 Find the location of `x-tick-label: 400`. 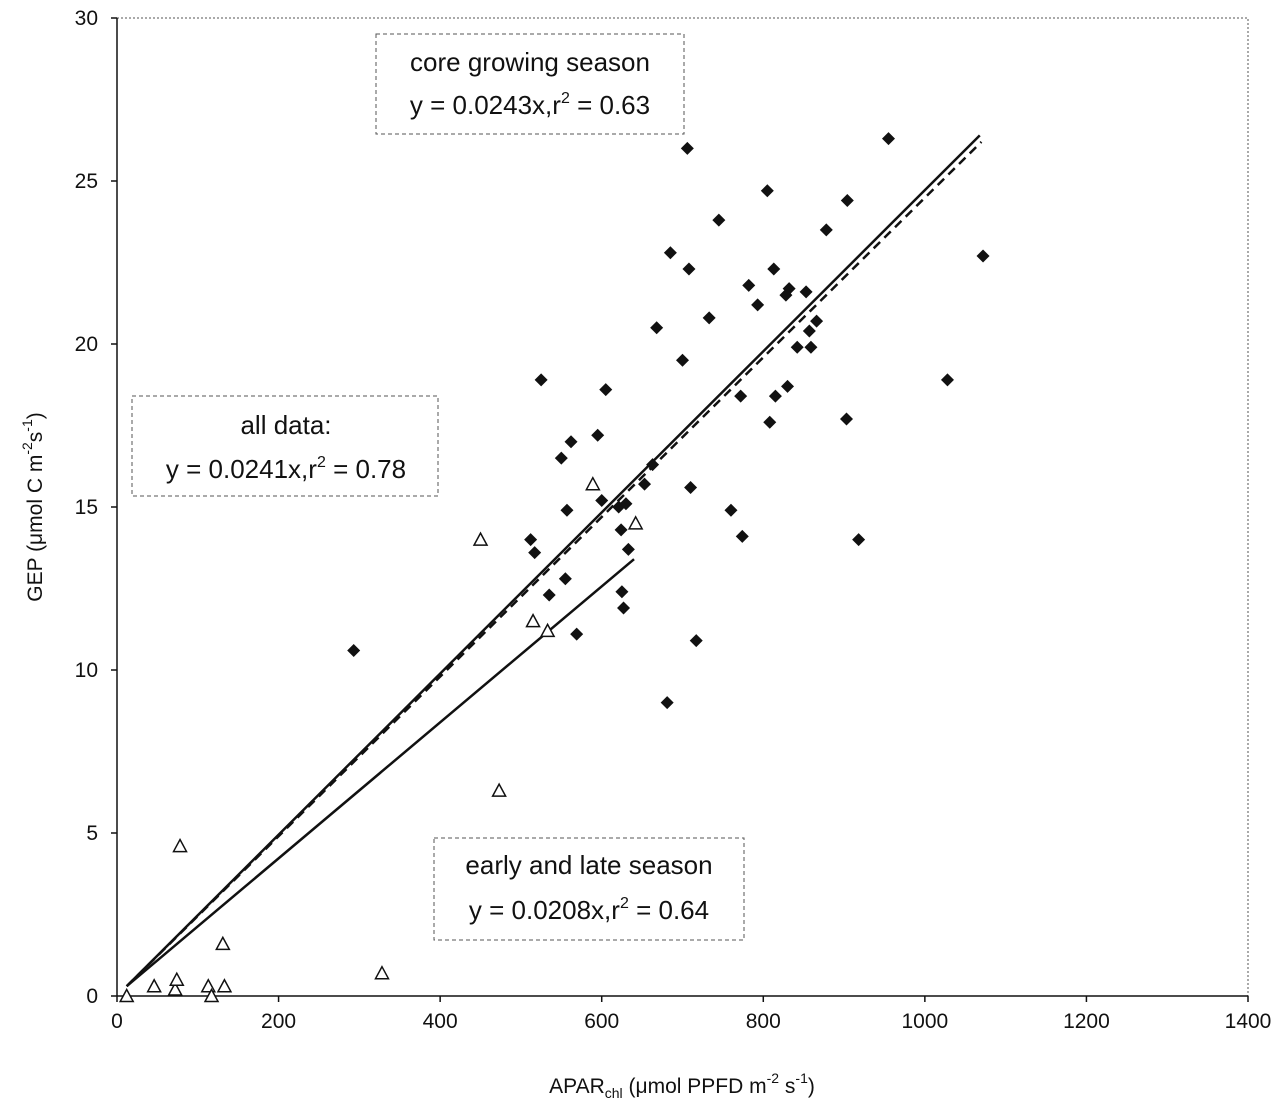

x-tick-label: 400 is located at coordinates (440, 1021).